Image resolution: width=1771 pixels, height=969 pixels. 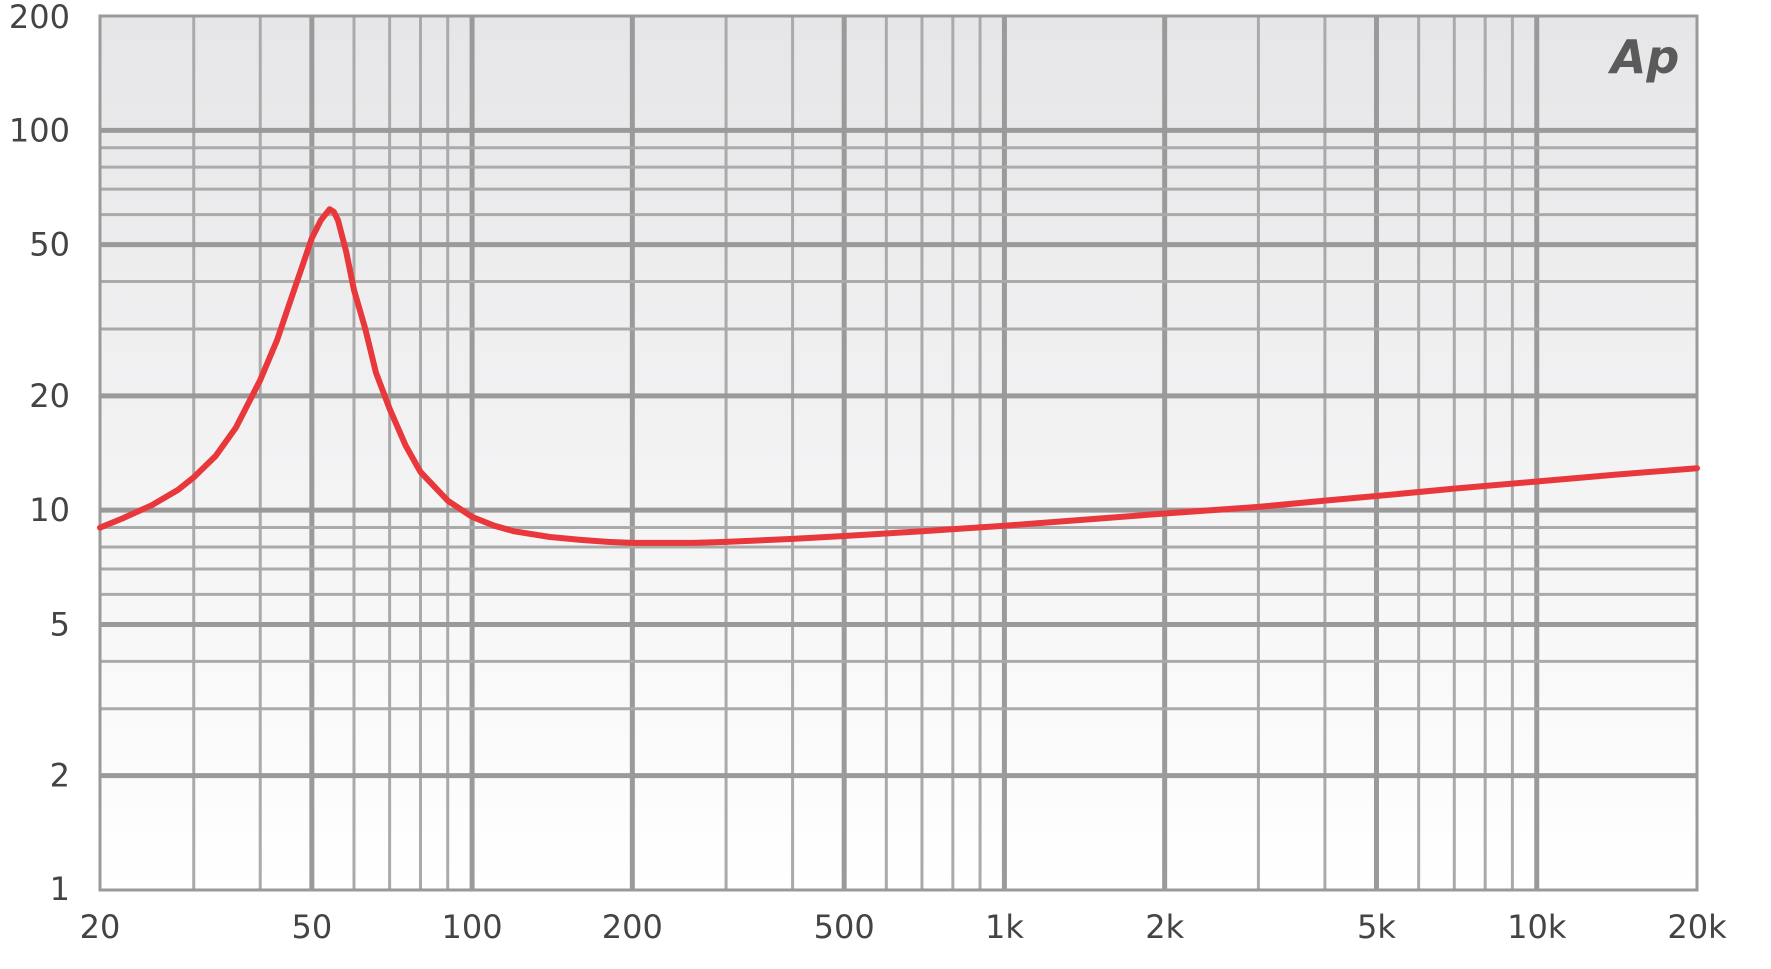 What do you see at coordinates (844, 927) in the screenshot?
I see `x-tick-label: 500` at bounding box center [844, 927].